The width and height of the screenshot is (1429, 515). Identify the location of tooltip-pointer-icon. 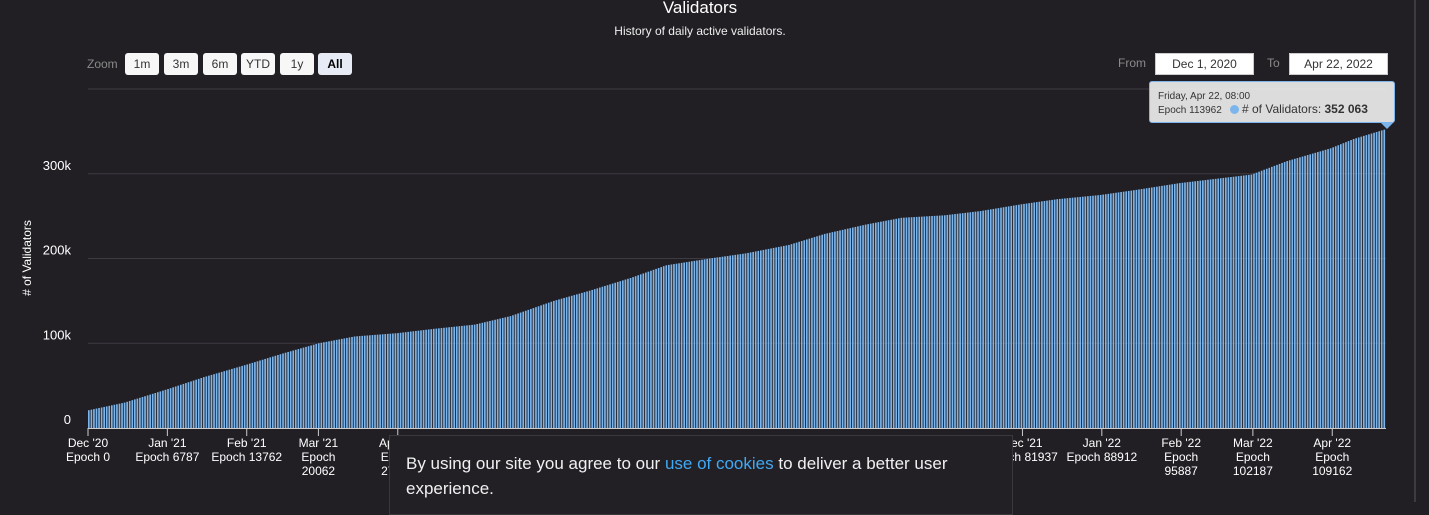
(1387, 125).